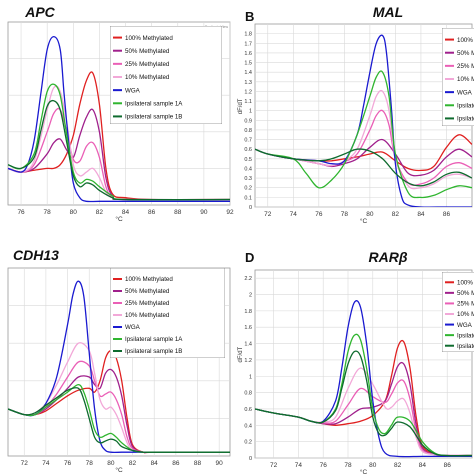 Image resolution: width=474 pixels, height=474 pixels. What do you see at coordinates (149, 38) in the screenshot?
I see `legend-label: 100% Methylated` at bounding box center [149, 38].